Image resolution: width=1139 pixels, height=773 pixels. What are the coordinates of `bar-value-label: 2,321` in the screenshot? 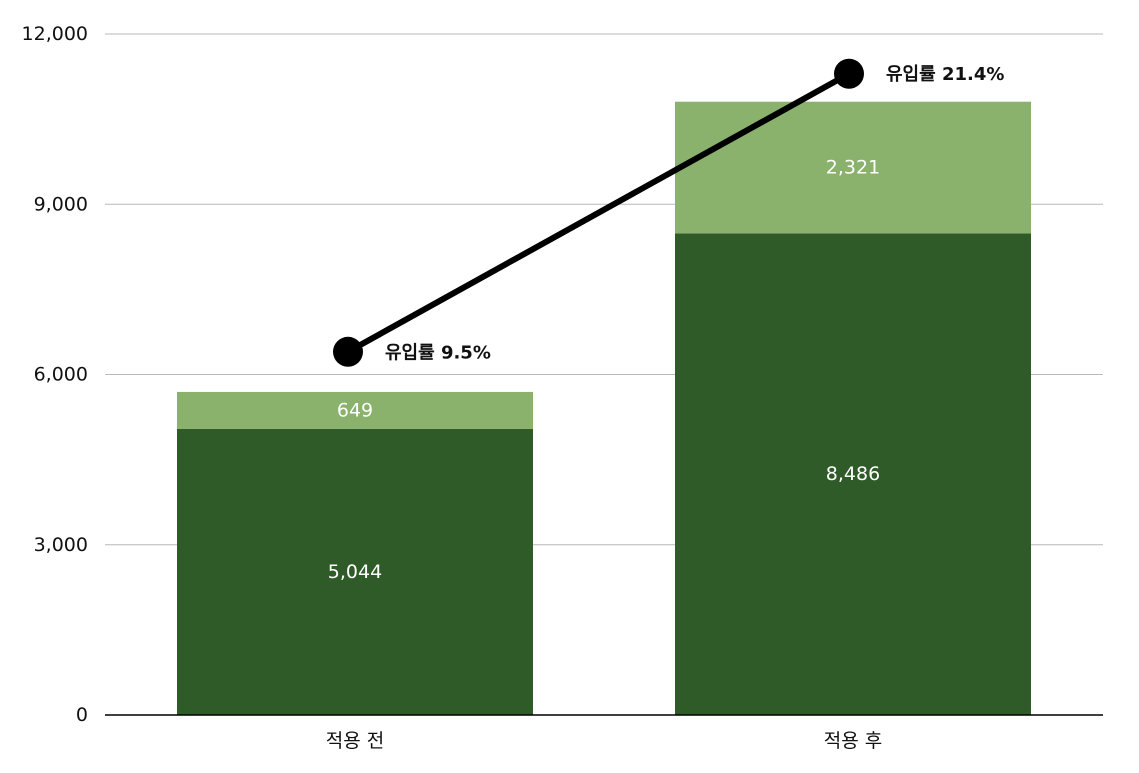 It's located at (853, 168).